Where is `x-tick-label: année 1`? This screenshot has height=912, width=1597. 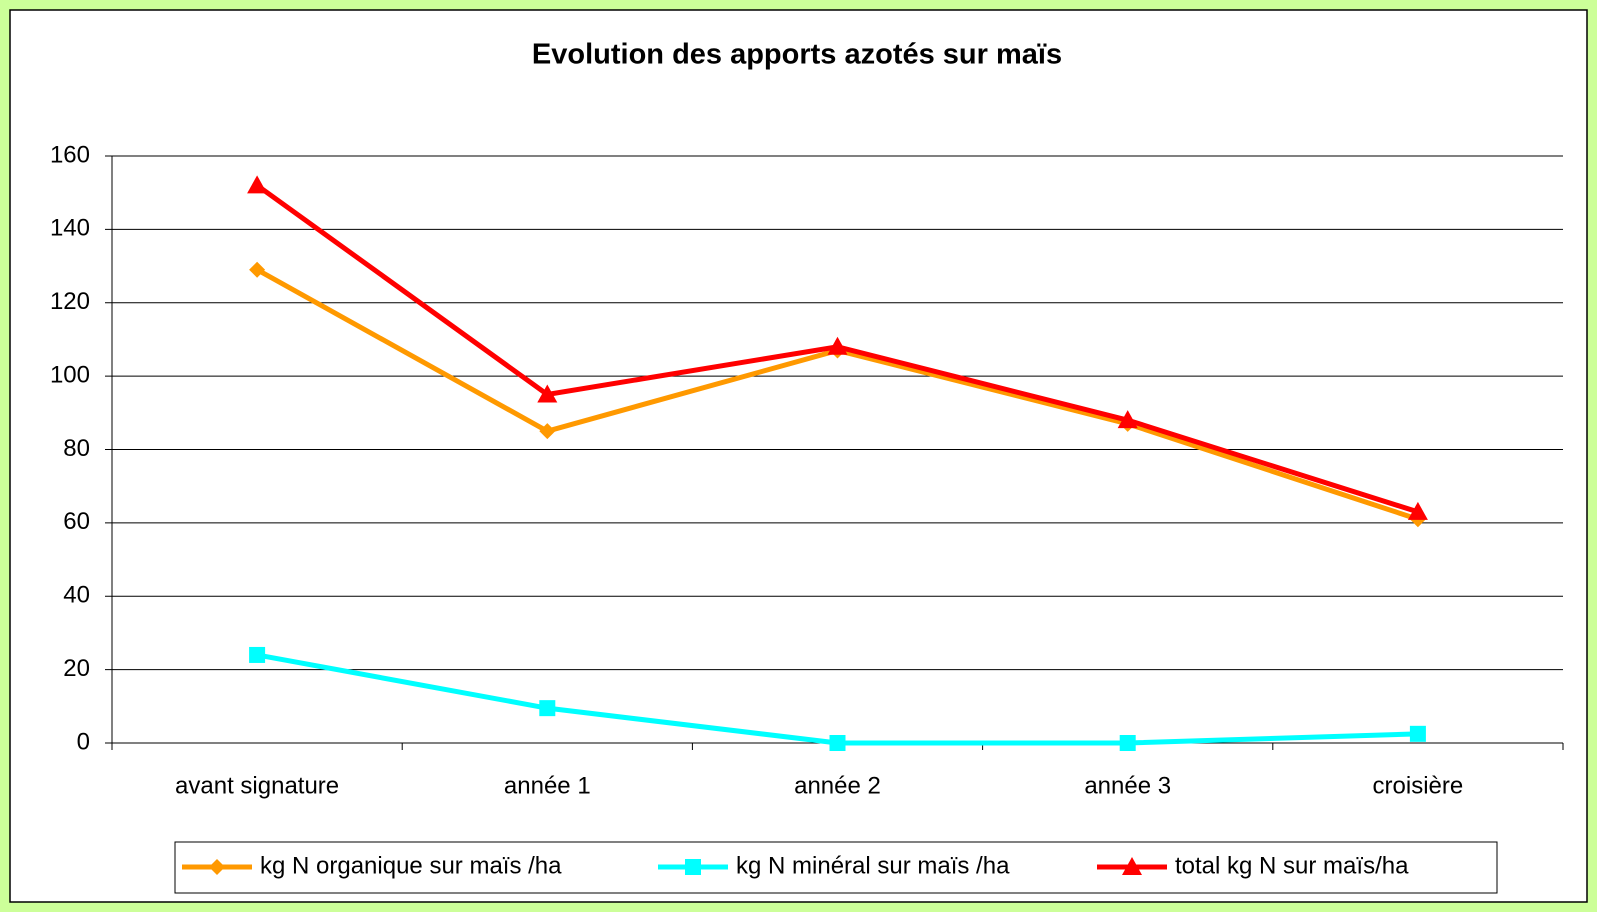 x-tick-label: année 1 is located at coordinates (547, 785).